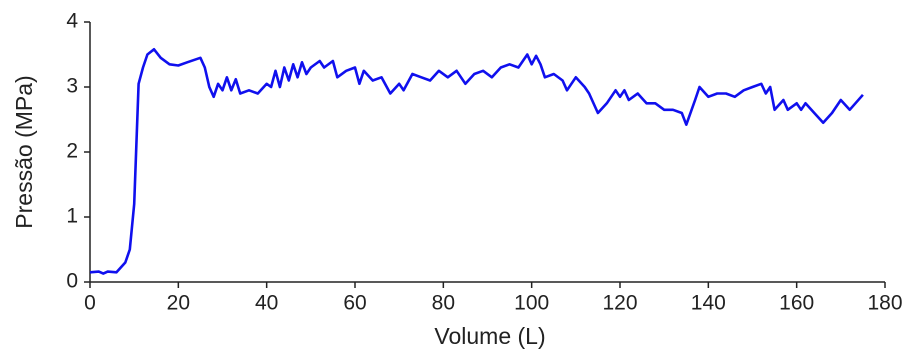 The width and height of the screenshot is (922, 361). I want to click on y-tick-label: 1, so click(72, 216).